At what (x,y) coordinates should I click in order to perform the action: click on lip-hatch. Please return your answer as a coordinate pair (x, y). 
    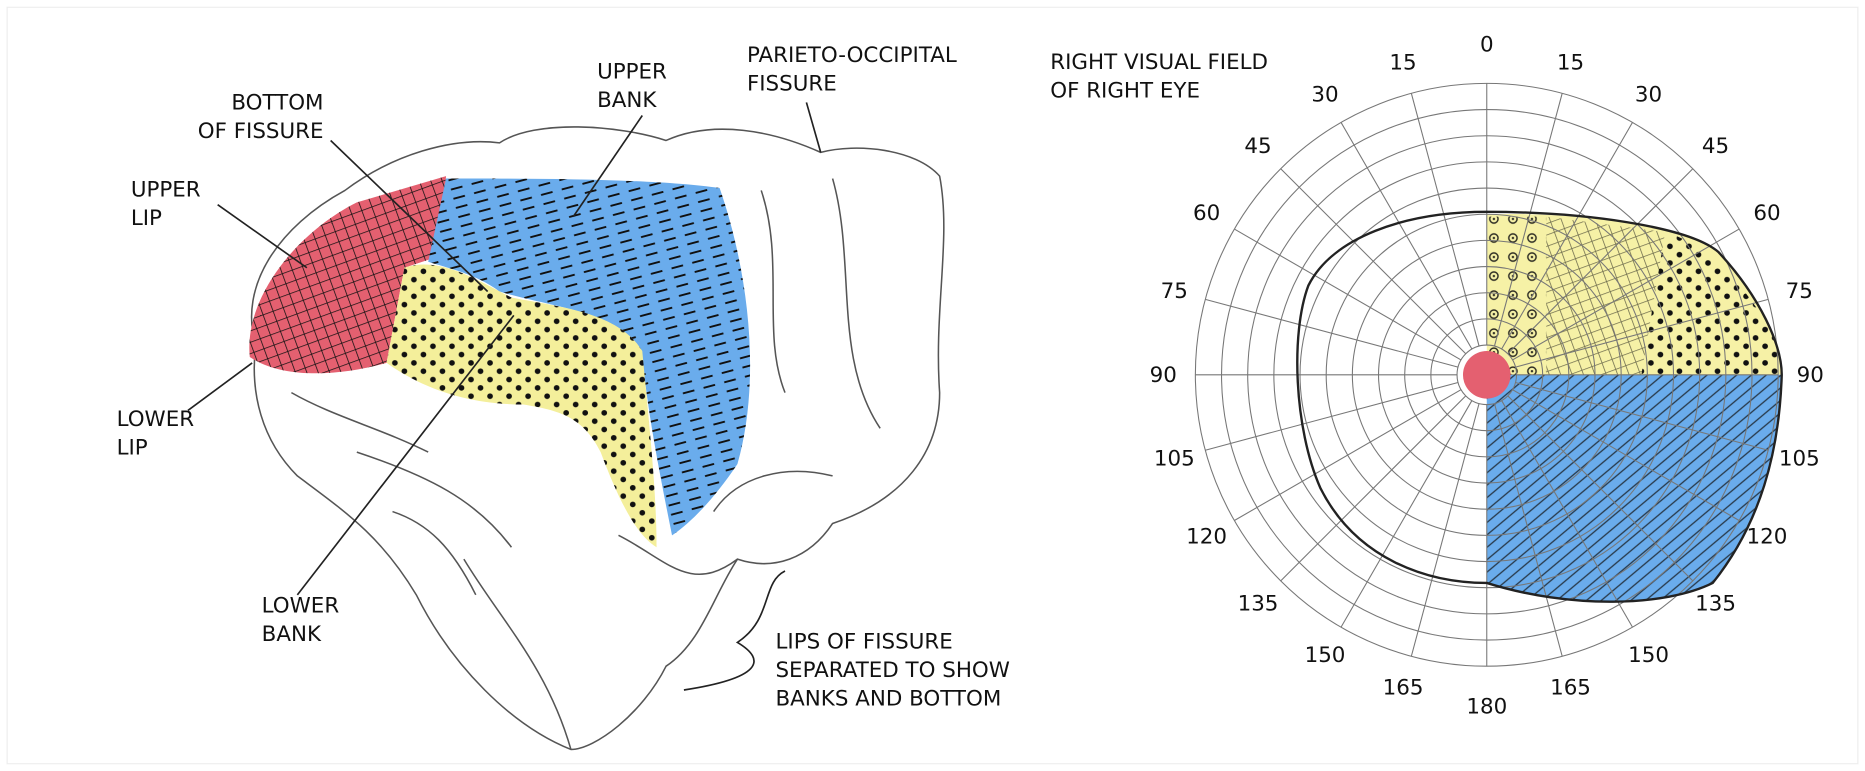
    Looking at the image, I should click on (348, 275).